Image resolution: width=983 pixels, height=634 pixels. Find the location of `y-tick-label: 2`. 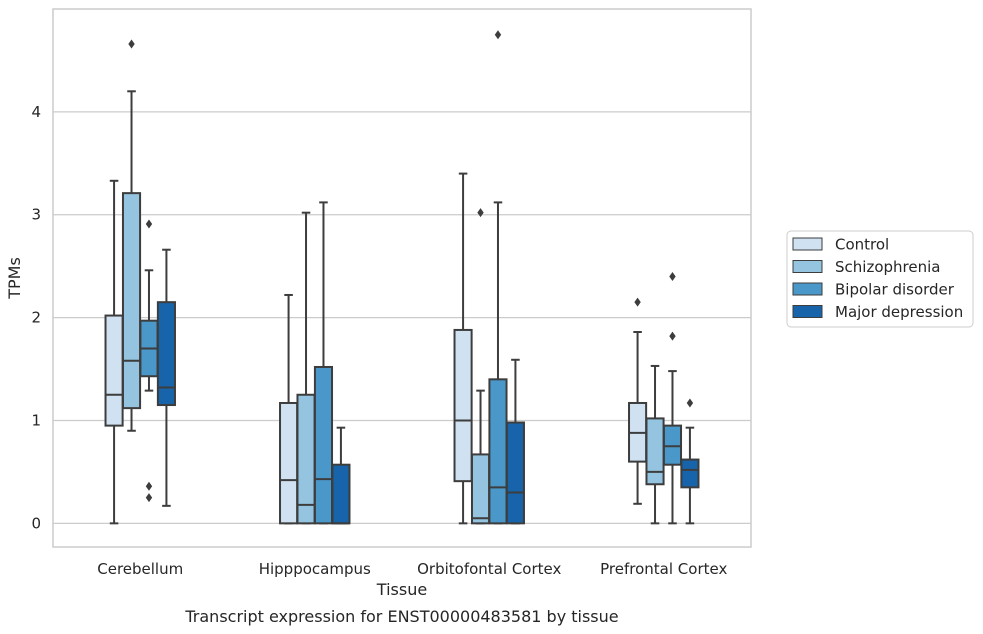

y-tick-label: 2 is located at coordinates (36, 318).